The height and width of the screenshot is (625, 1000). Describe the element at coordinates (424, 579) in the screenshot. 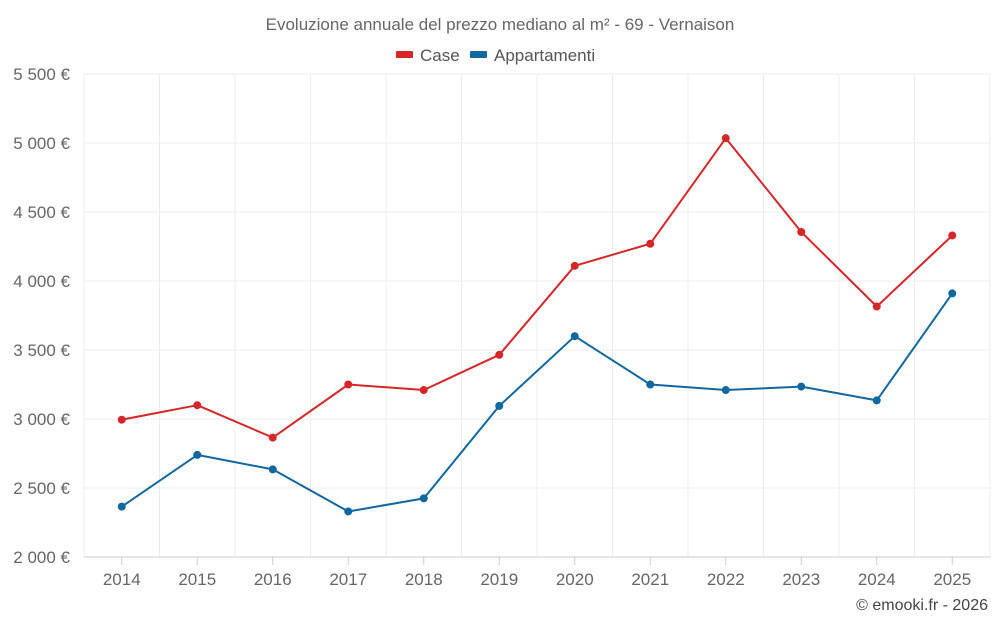

I see `x-tick-label: 2018` at that location.